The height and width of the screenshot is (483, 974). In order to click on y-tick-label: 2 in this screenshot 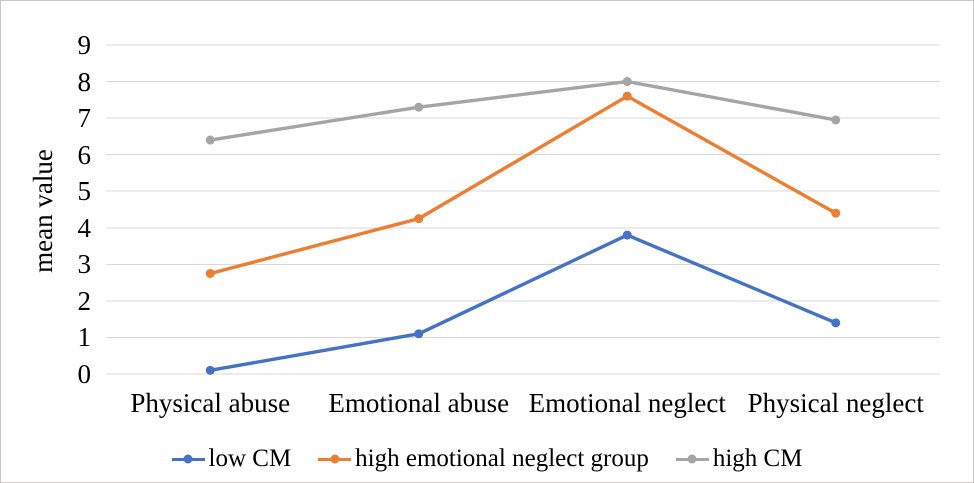, I will do `click(84, 300)`.